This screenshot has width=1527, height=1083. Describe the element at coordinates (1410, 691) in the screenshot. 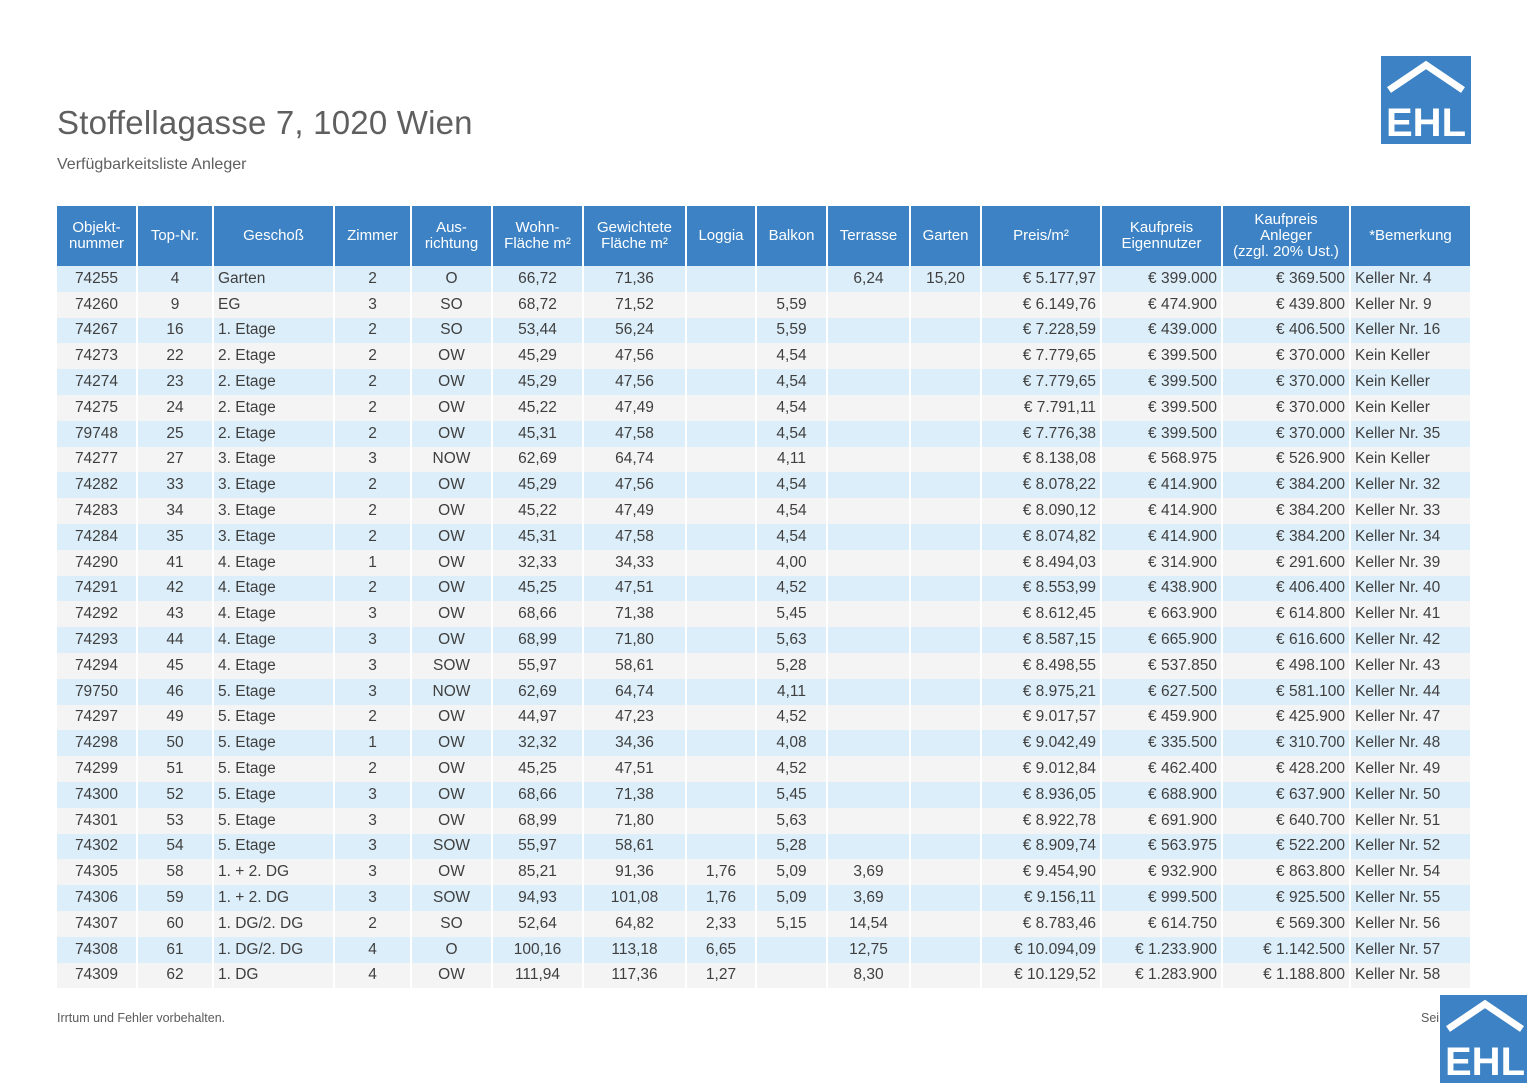

I see `table-cell: Keller Nr. 44` at that location.